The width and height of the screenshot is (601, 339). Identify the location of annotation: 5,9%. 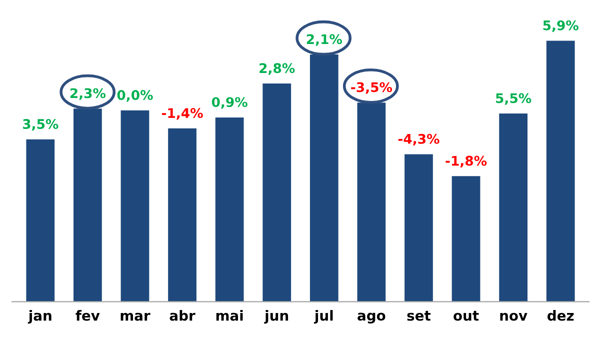
(560, 26).